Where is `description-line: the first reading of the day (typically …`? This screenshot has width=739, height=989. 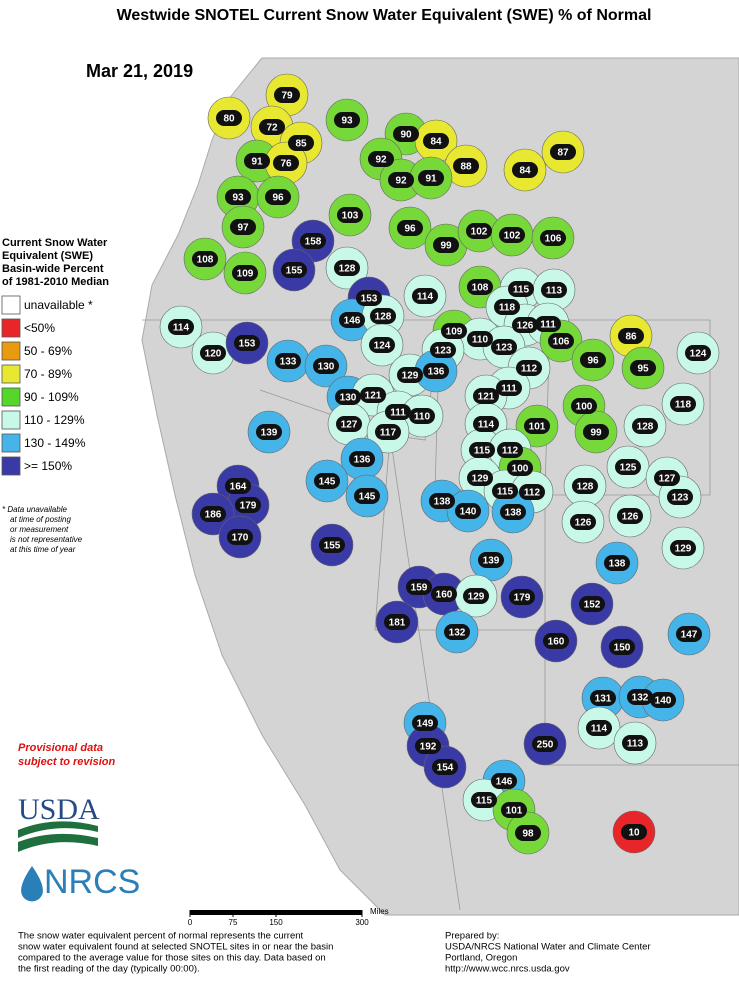
description-line: the first reading of the day (typically … is located at coordinates (109, 969).